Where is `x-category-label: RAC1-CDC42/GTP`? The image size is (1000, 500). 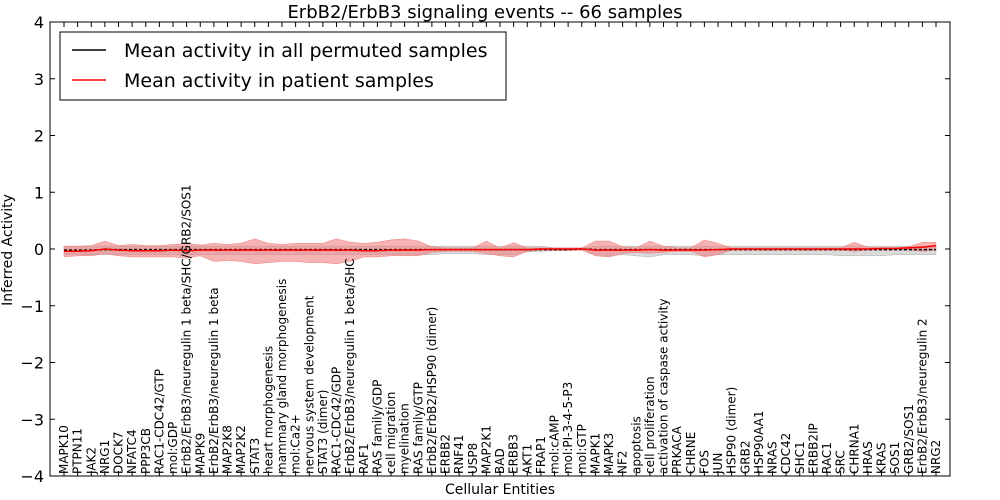
x-category-label: RAC1-CDC42/GTP is located at coordinates (159, 421).